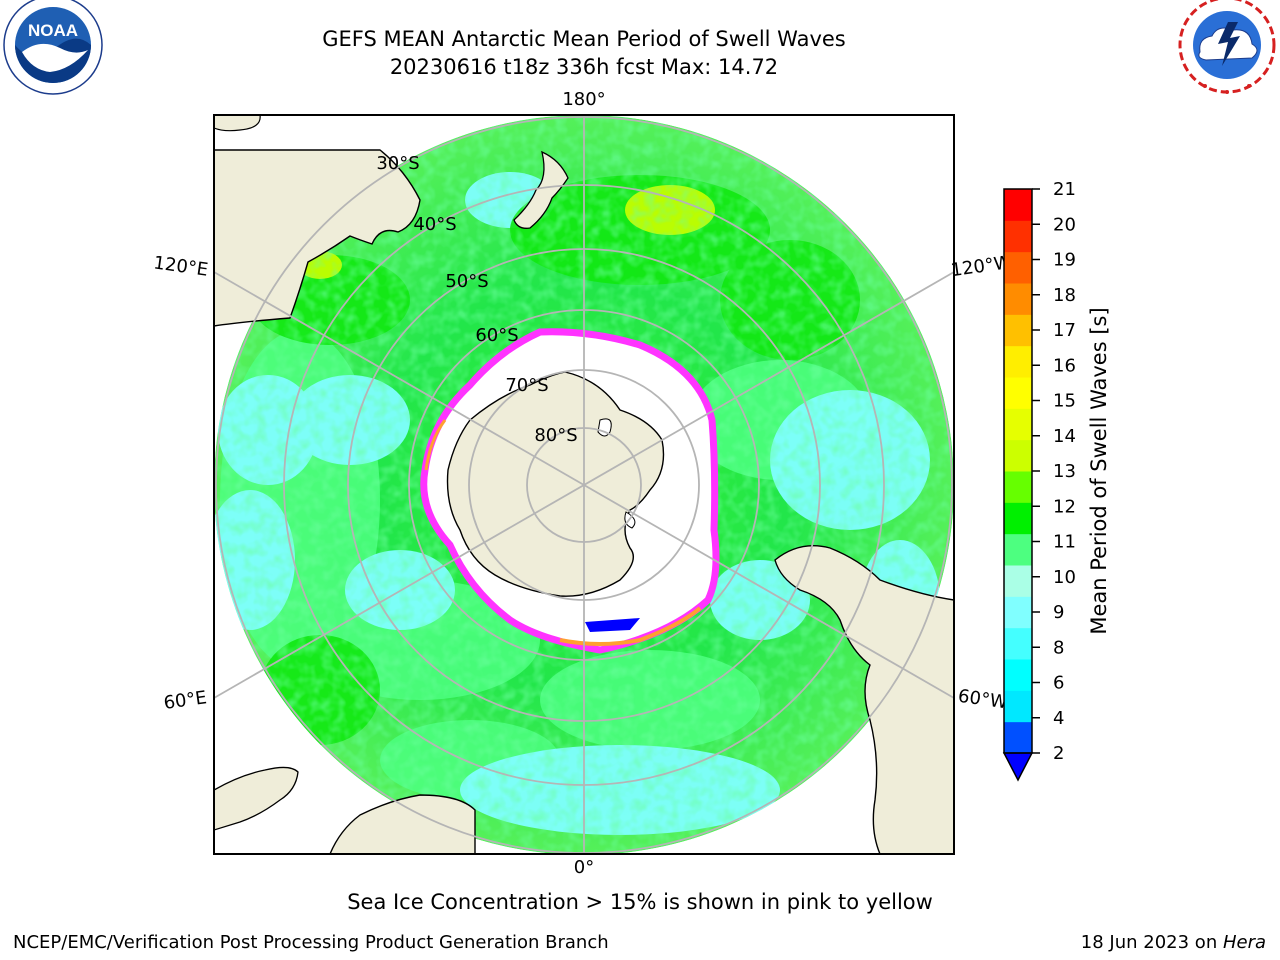 This screenshot has width=1280, height=960. I want to click on lon-label-60w: 60°W, so click(983, 700).